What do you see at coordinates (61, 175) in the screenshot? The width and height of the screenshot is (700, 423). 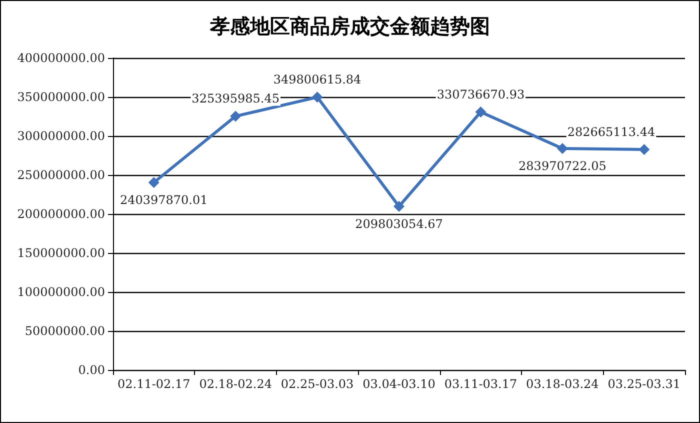 I see `y-tick-label: 250000000.00` at bounding box center [61, 175].